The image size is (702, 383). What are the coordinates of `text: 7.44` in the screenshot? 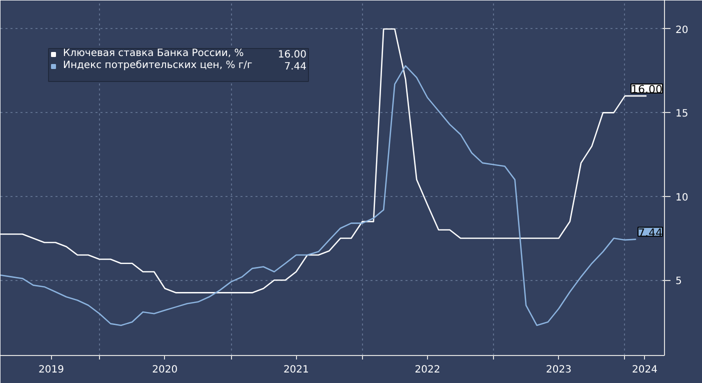 It's located at (295, 67).